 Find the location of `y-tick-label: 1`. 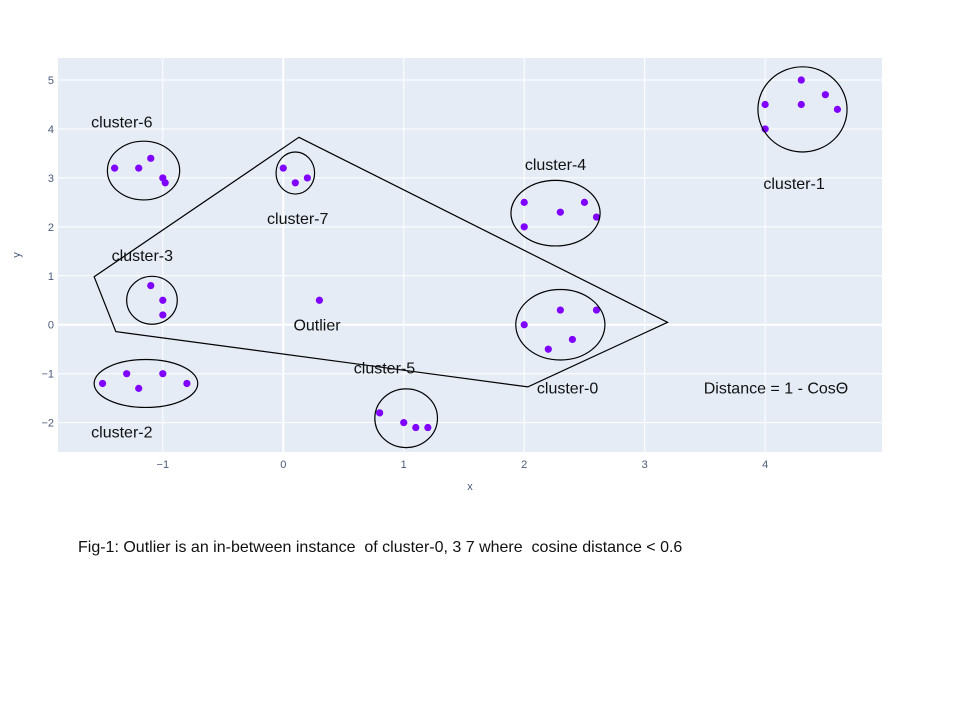

y-tick-label: 1 is located at coordinates (51, 277).